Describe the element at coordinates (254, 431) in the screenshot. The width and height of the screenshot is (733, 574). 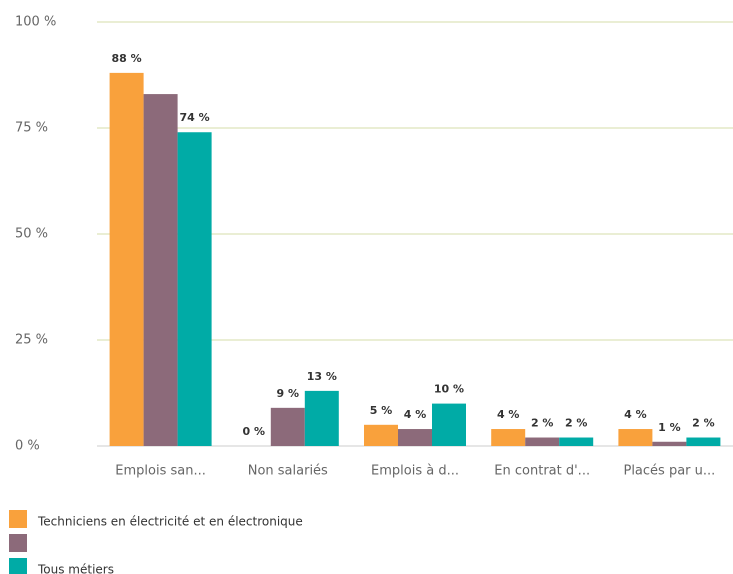
I see `data-label: 0 %` at that location.